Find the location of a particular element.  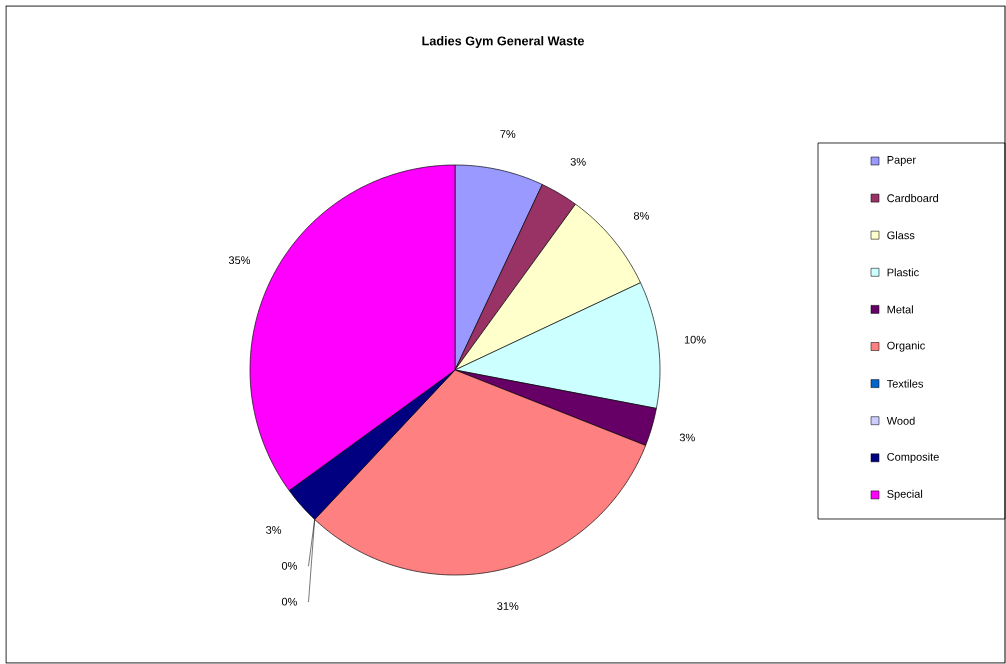

chart-title: Ladies Gym General Waste is located at coordinates (503, 42).